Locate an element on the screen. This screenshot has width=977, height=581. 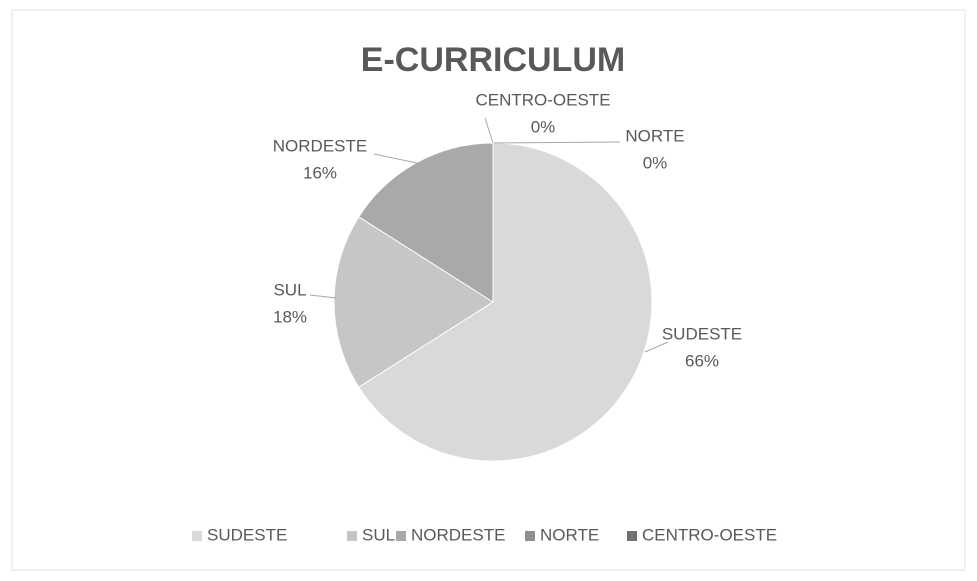
data-label-value: 66% is located at coordinates (702, 360).